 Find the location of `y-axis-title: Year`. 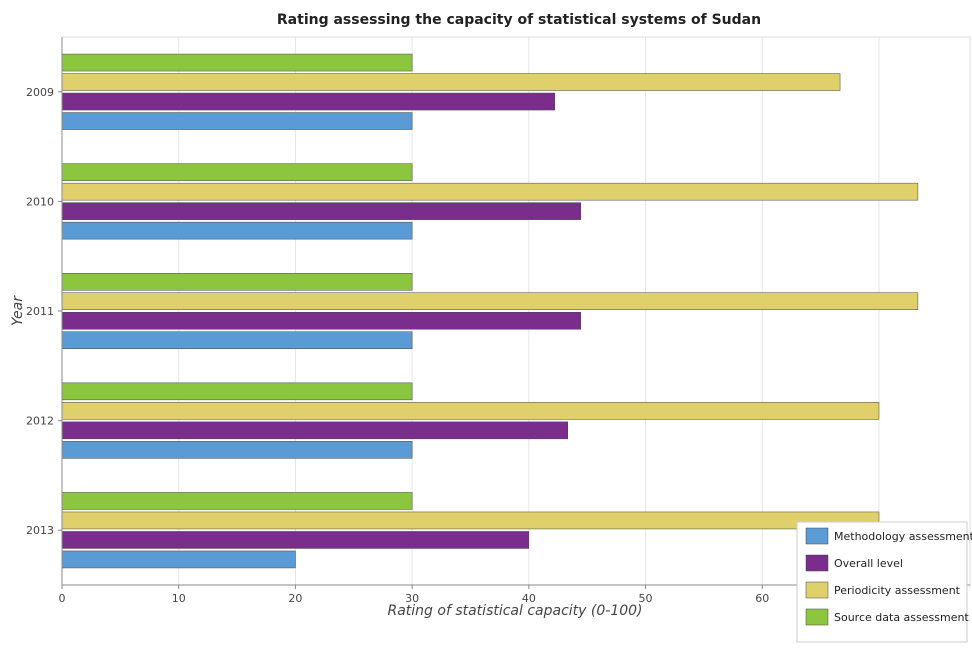

y-axis-title: Year is located at coordinates (18, 310).